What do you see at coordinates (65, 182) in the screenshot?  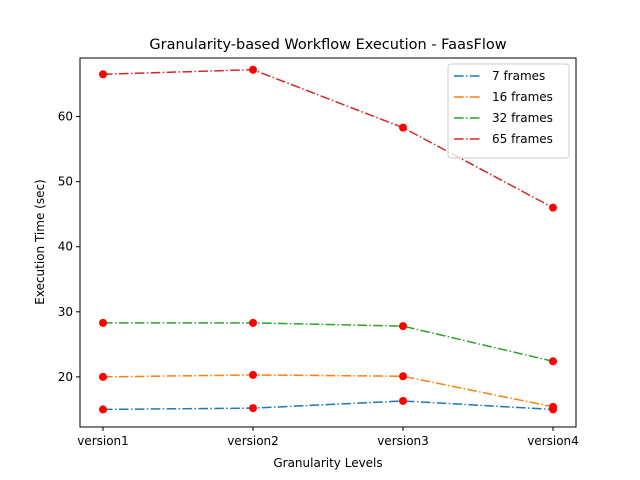 I see `y-tick-label: 50` at bounding box center [65, 182].